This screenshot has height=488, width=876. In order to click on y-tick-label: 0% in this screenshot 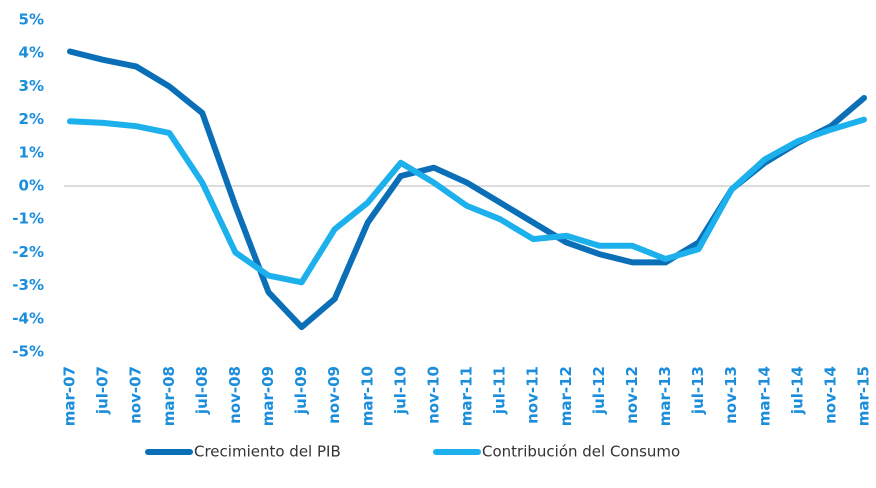, I will do `click(31, 186)`.